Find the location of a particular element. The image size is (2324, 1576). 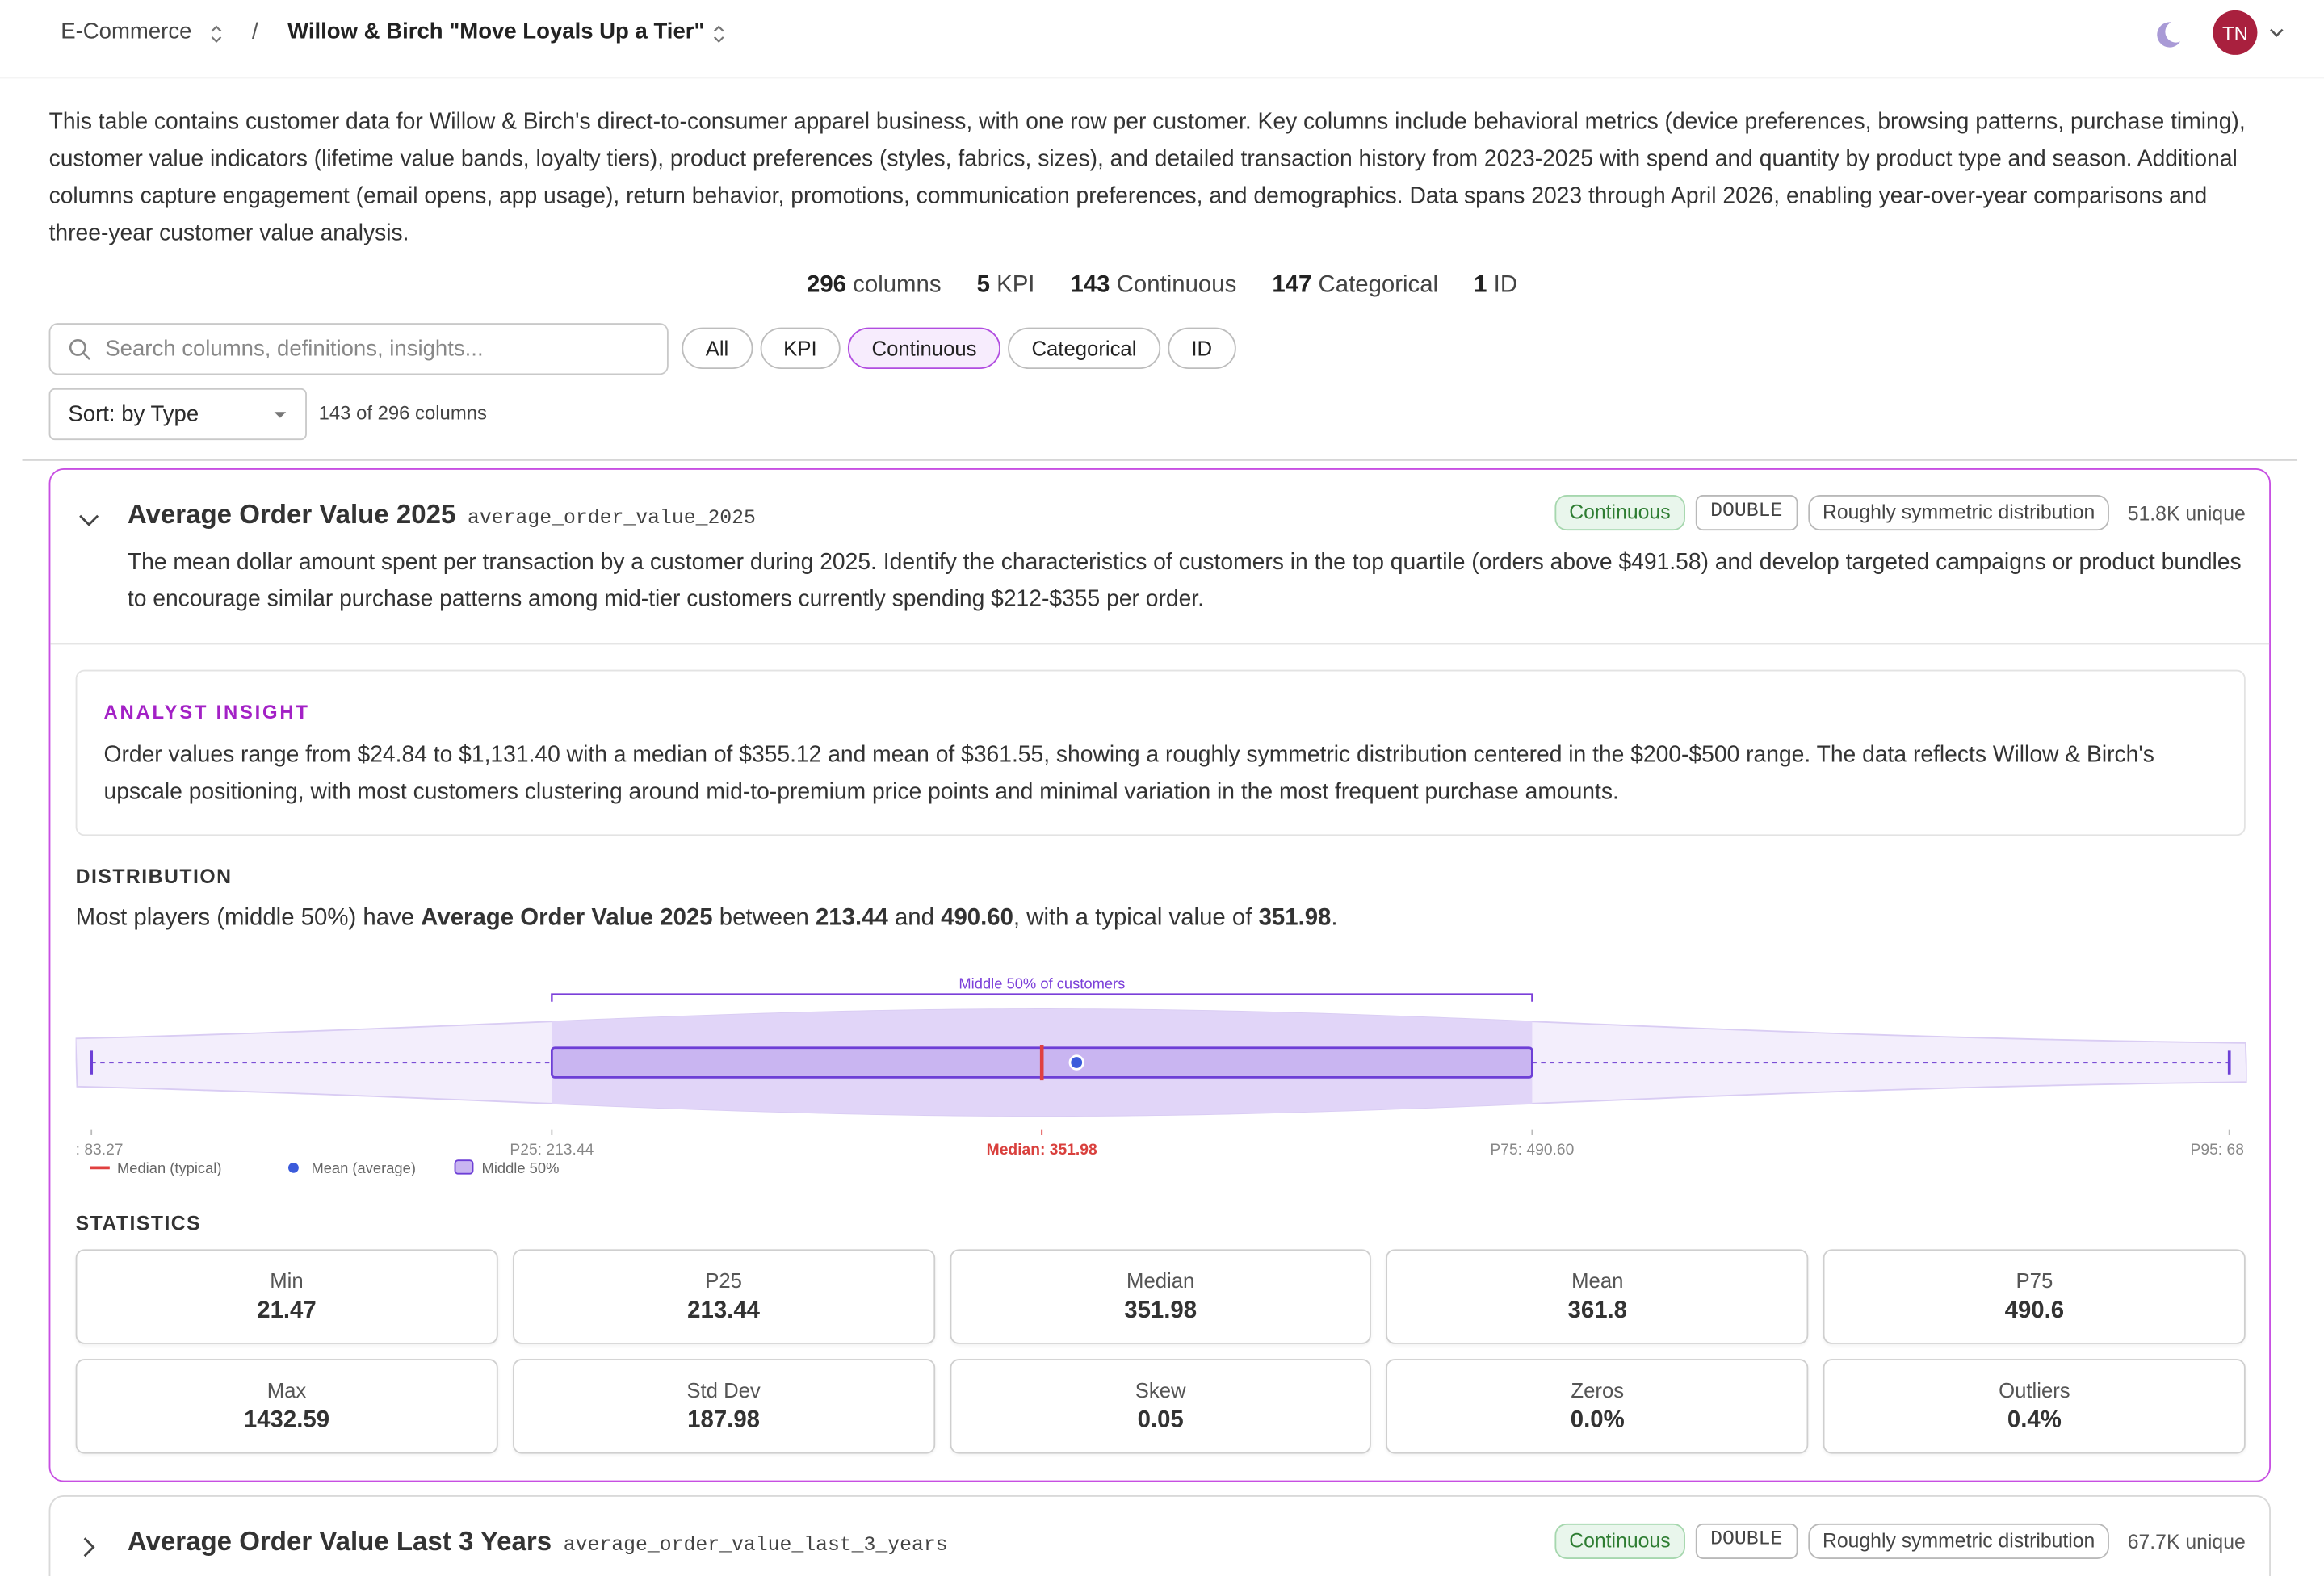

summary-item: 5 KPI is located at coordinates (1006, 285).